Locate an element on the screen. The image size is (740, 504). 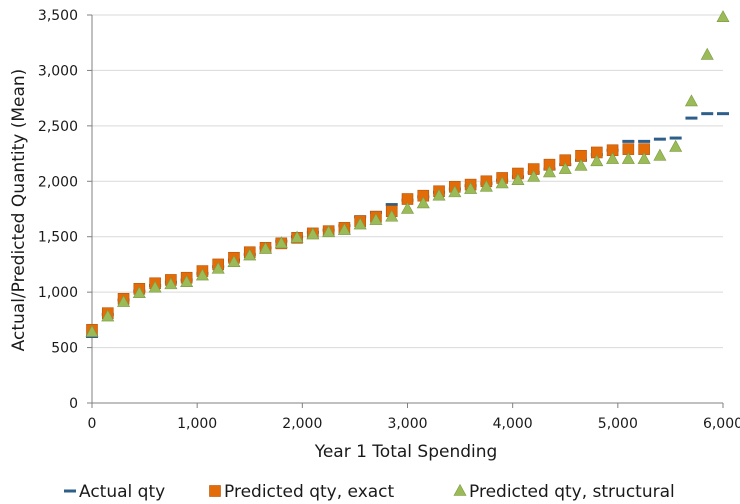
legend-label: Predicted qty, structural is located at coordinates (572, 492).